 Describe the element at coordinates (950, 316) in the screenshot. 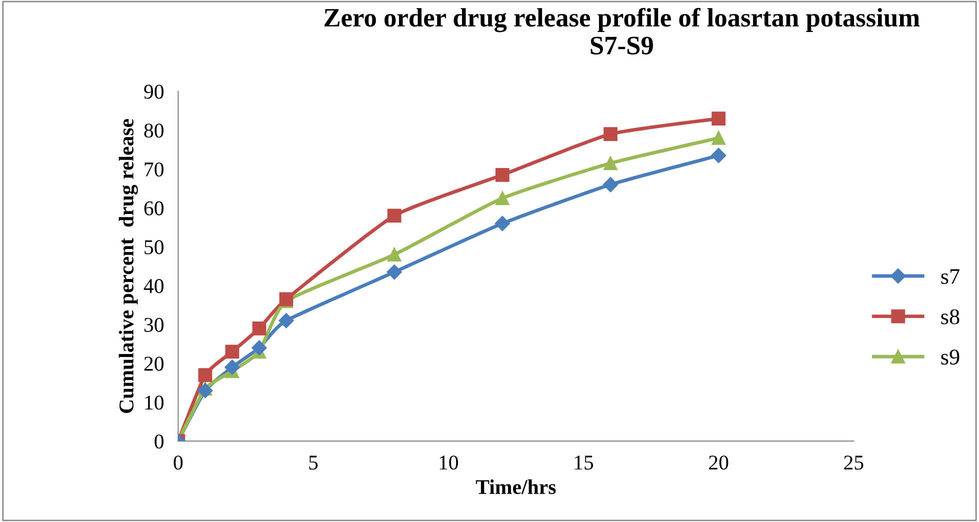

I see `legend-label: s8` at that location.